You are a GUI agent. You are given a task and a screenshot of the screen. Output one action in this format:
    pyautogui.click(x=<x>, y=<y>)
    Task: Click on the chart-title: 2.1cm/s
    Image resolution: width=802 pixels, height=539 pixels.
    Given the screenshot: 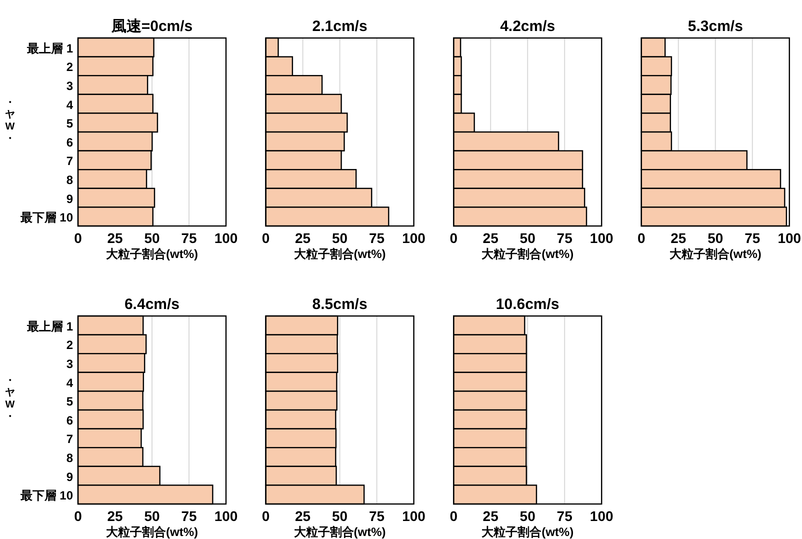 What is the action you would take?
    pyautogui.click(x=340, y=26)
    